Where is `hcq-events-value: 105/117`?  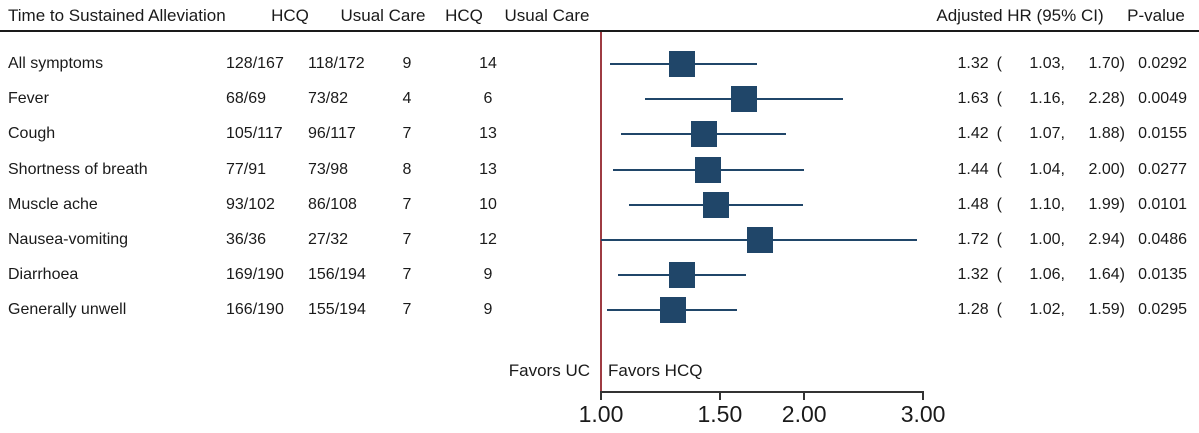 hcq-events-value: 105/117 is located at coordinates (254, 133).